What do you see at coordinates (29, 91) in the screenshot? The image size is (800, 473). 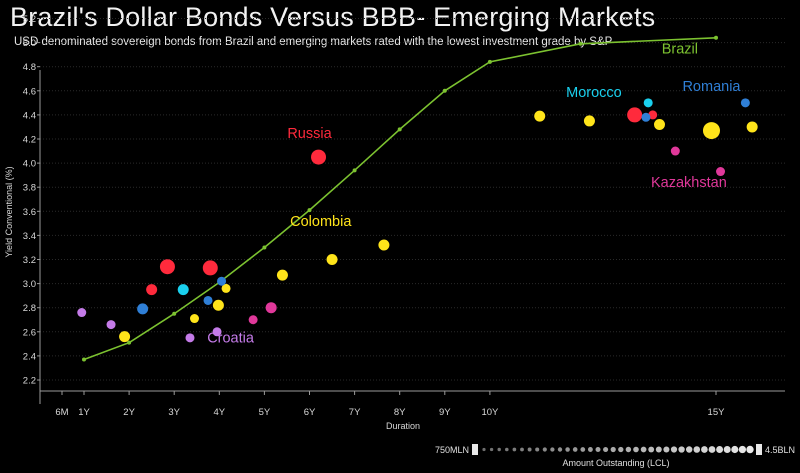 I see `y-tick-label: 4.6` at bounding box center [29, 91].